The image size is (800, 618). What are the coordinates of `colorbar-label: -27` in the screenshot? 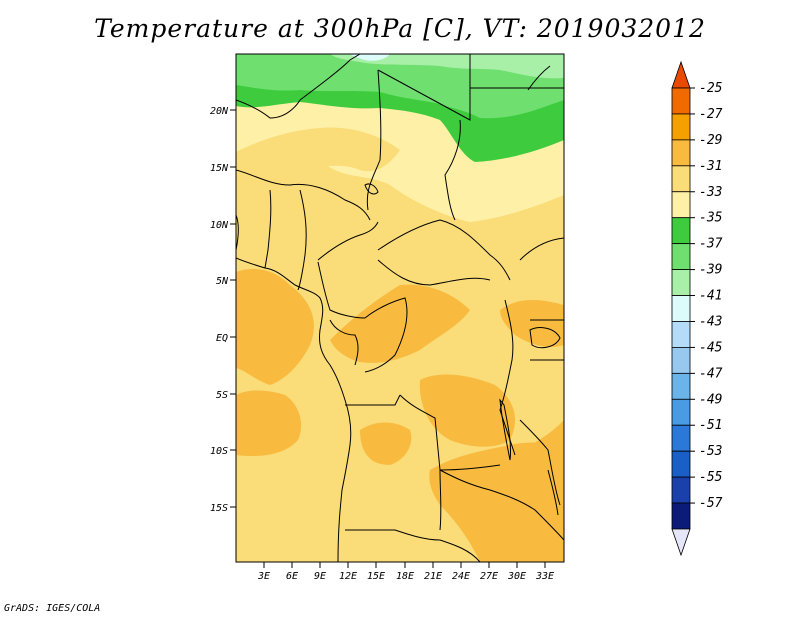 It's located at (711, 114).